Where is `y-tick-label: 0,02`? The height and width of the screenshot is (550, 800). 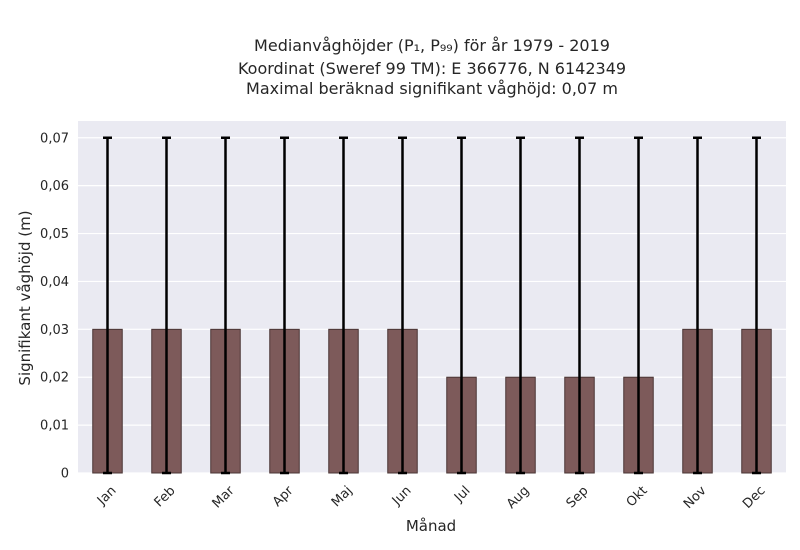
y-tick-label: 0,02 is located at coordinates (54, 378).